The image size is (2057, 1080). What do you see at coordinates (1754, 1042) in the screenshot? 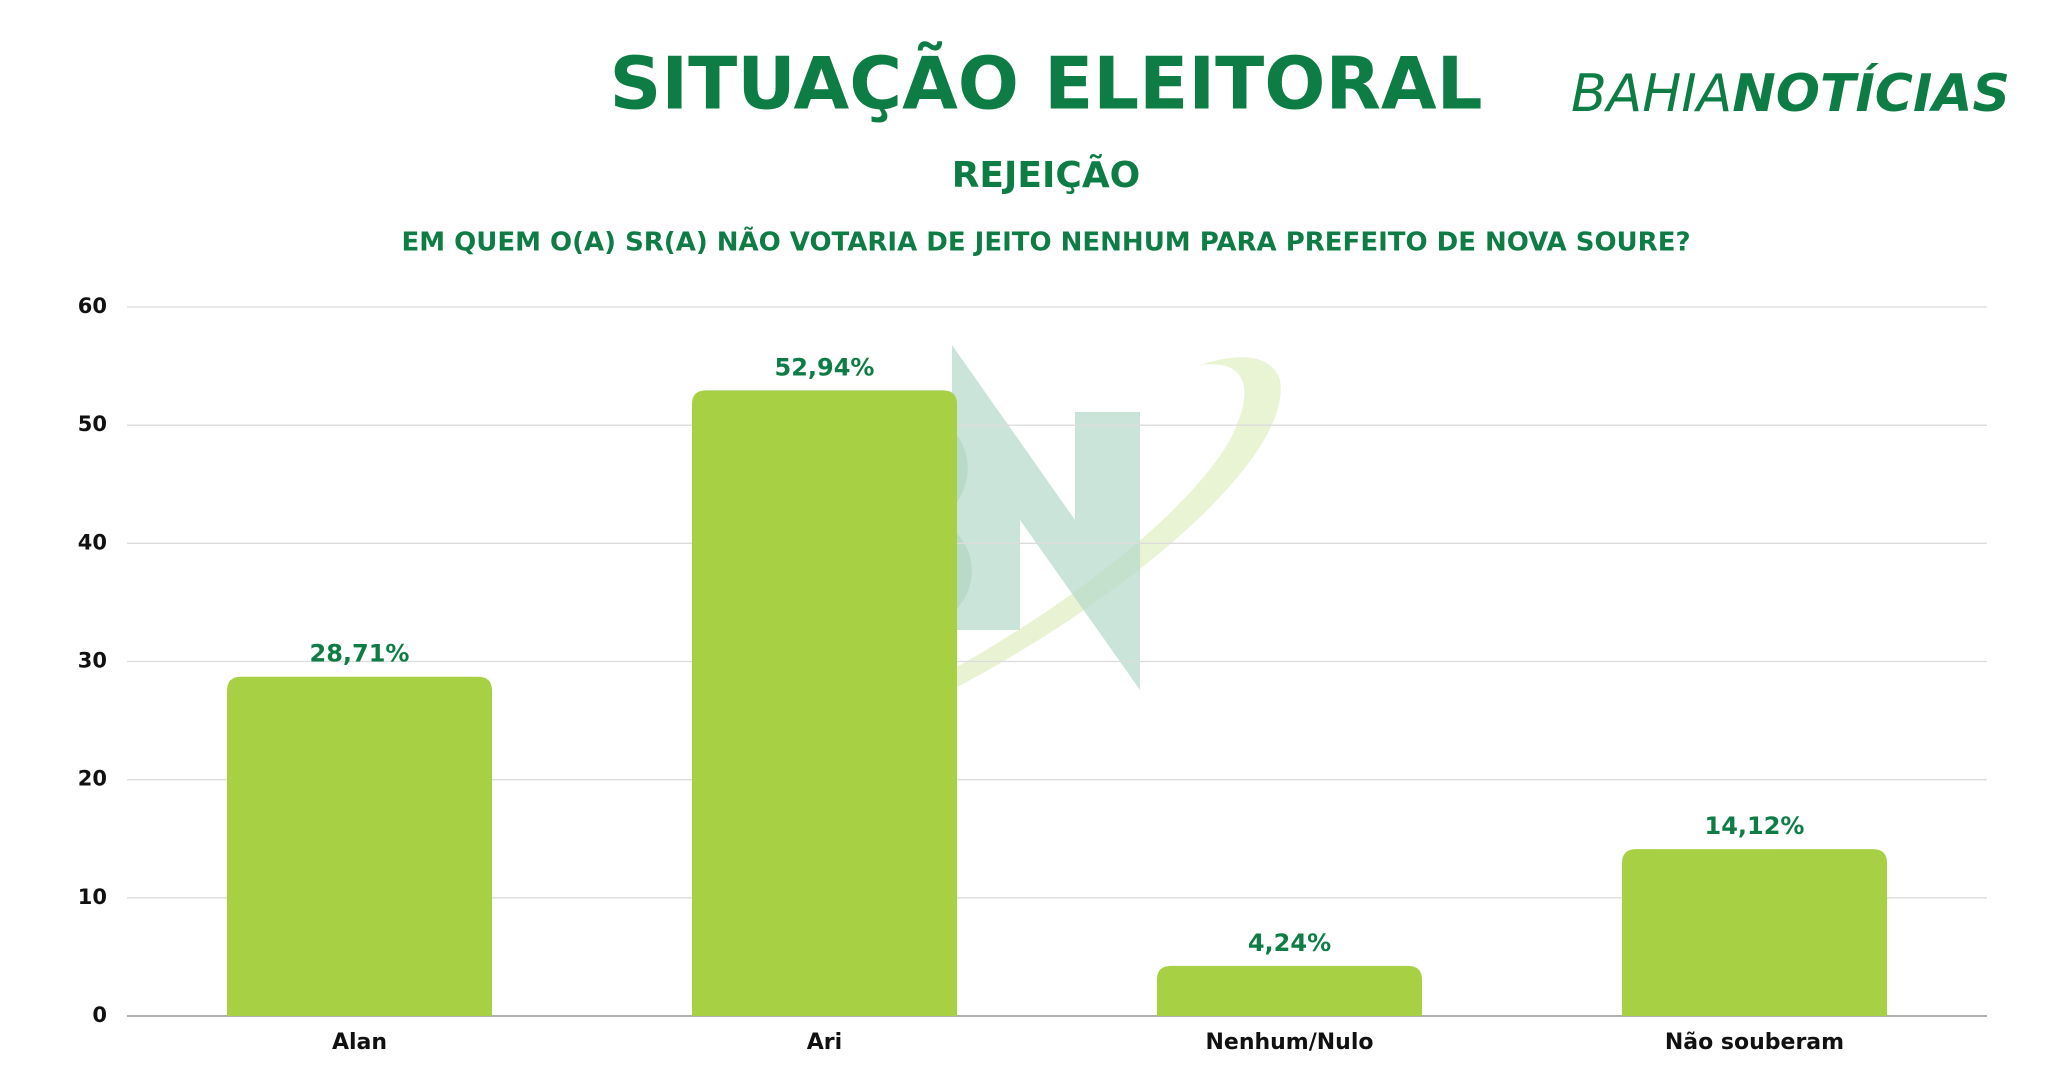
I see `x-tick-label: Não souberam` at bounding box center [1754, 1042].